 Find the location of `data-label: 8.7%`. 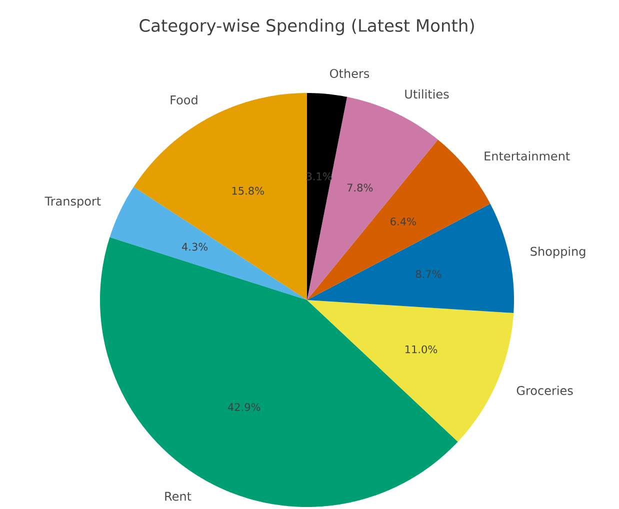

data-label: 8.7% is located at coordinates (429, 274).